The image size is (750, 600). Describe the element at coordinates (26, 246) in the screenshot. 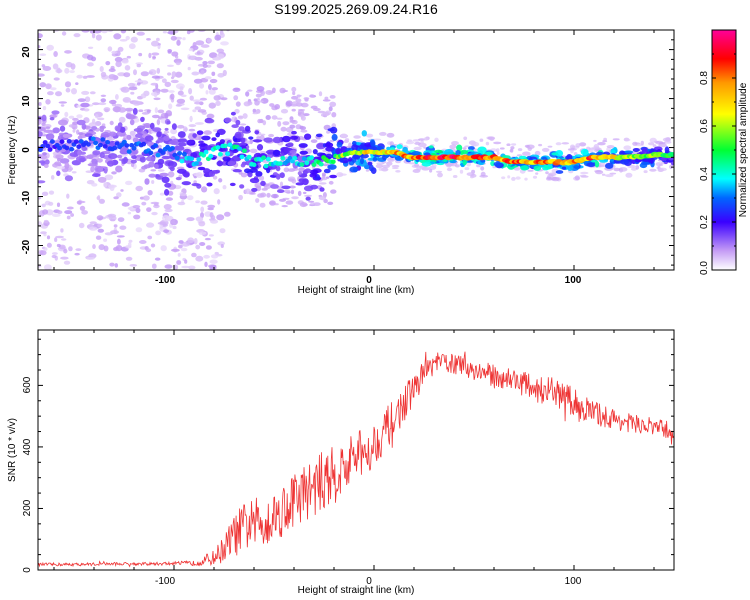

I see `y-tick-label: -20` at that location.